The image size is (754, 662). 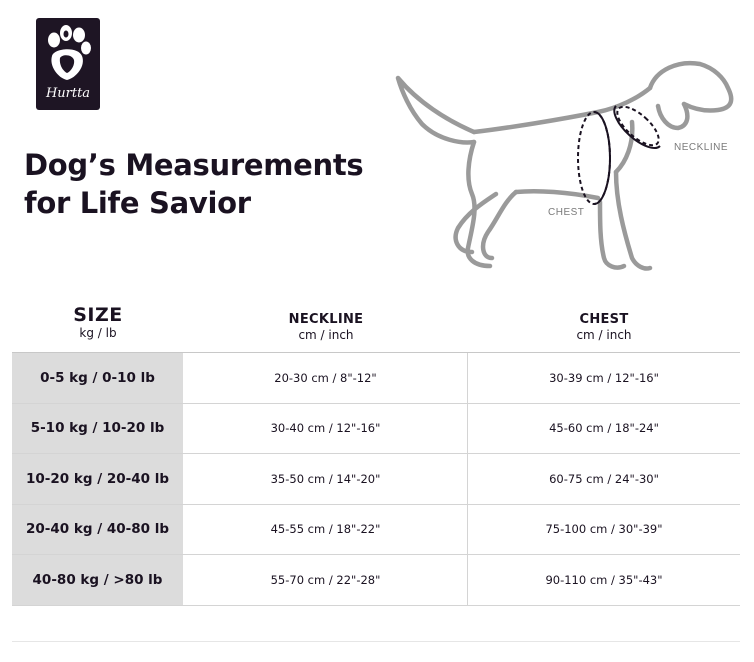 What do you see at coordinates (98, 479) in the screenshot?
I see `size-cell: 10-20 kg / 20-40 lb` at bounding box center [98, 479].